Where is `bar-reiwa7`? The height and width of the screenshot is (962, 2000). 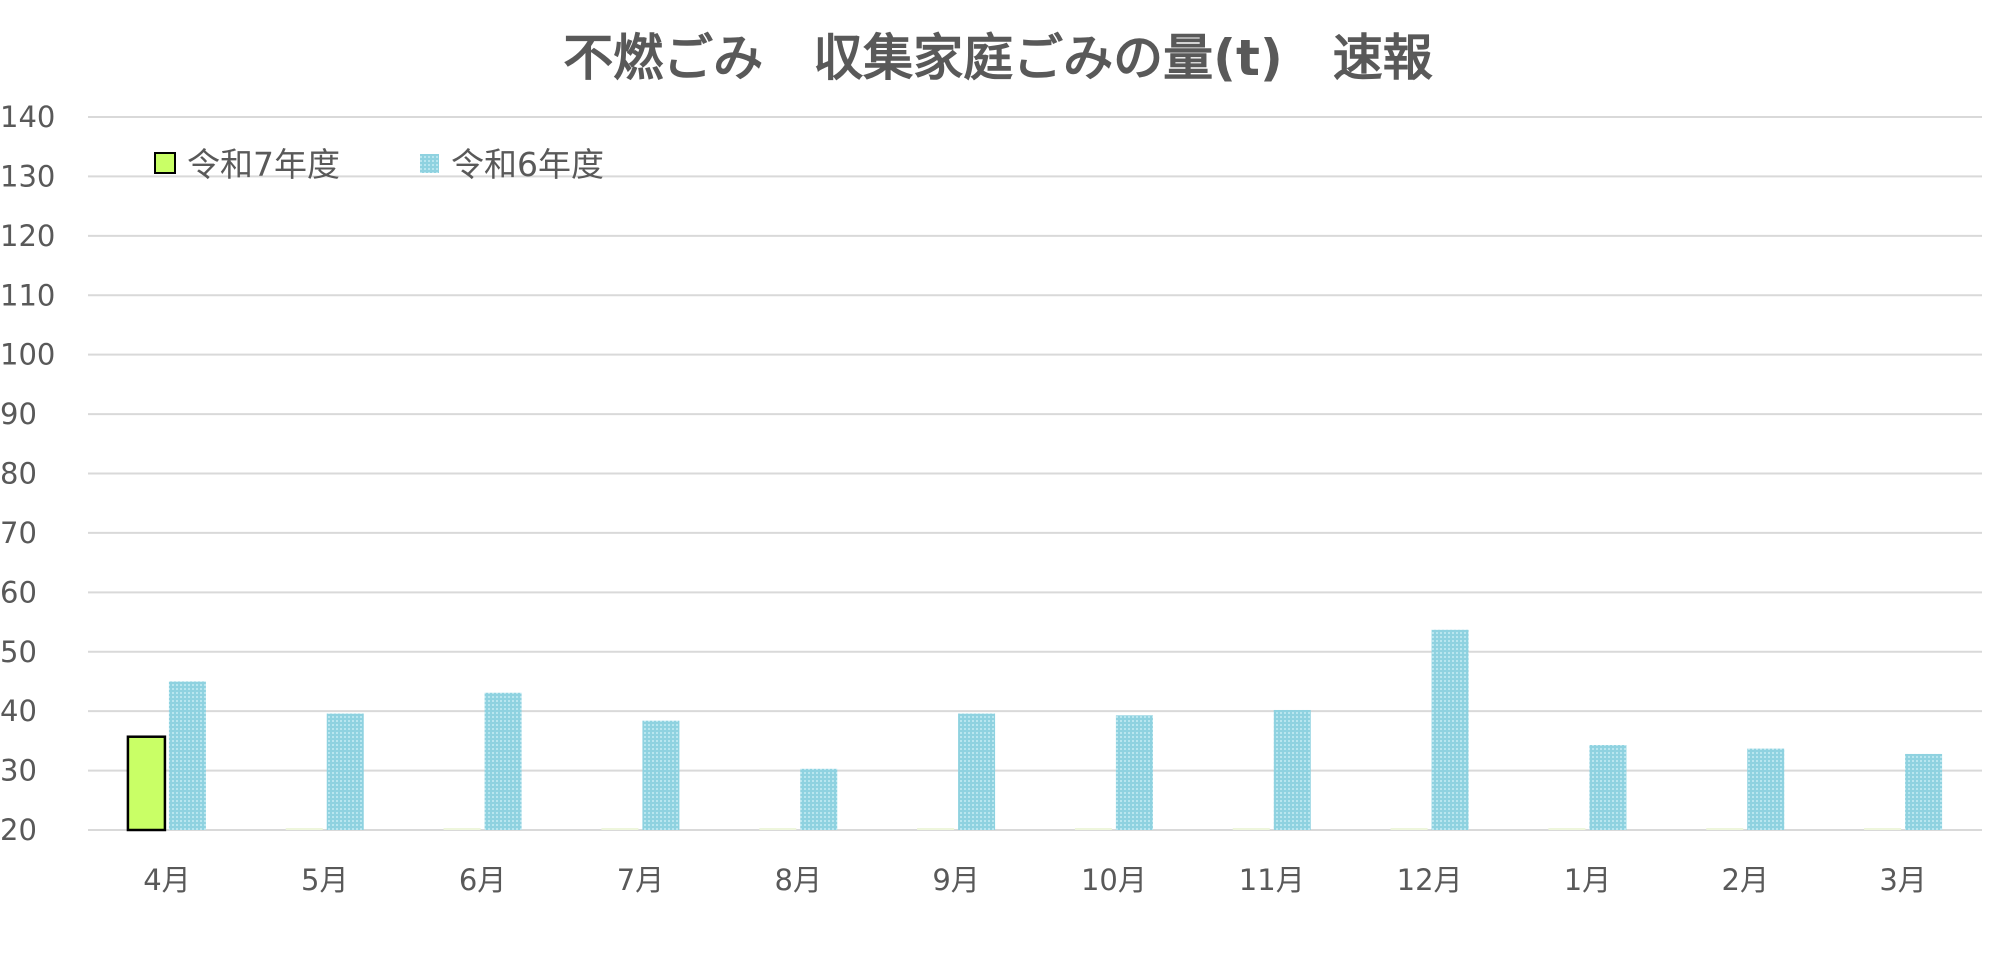
bar-reiwa7 is located at coordinates (146, 783).